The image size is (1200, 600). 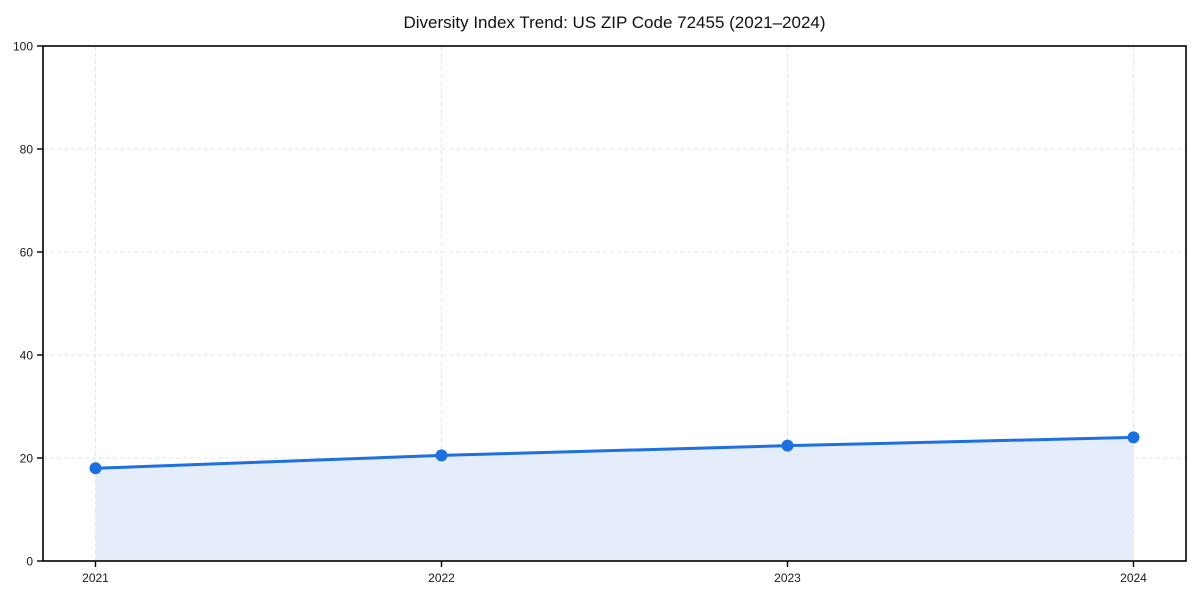 I want to click on x-tick-label: 2024, so click(x=1133, y=578).